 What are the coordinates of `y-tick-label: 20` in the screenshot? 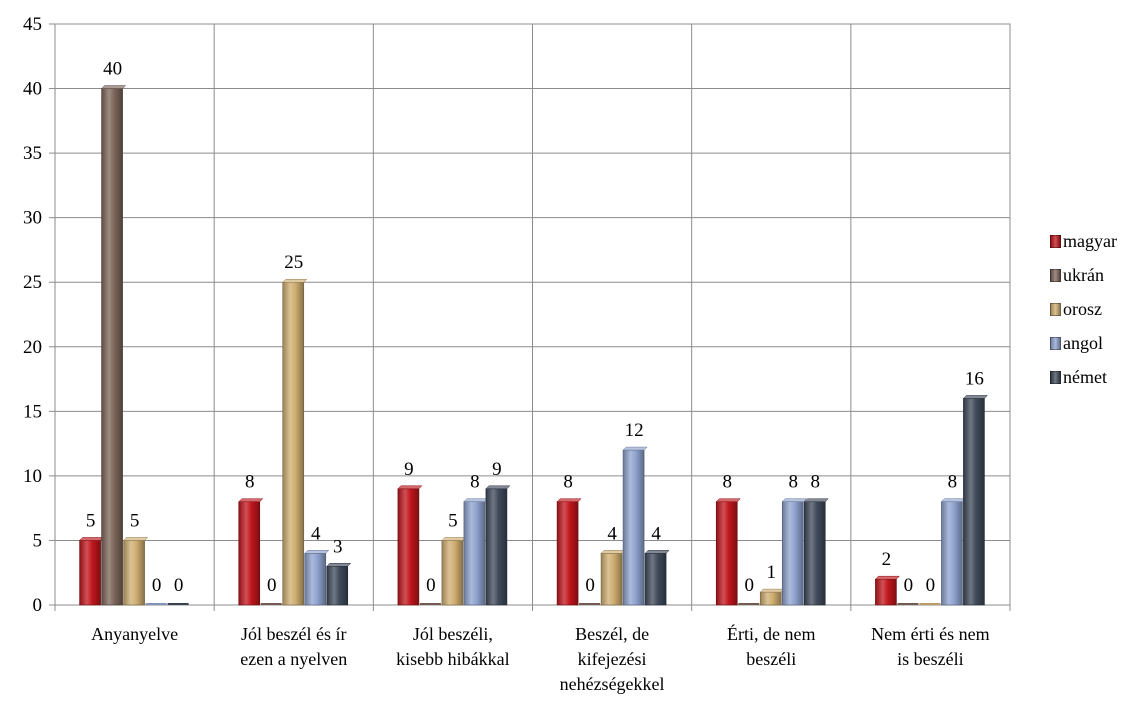 It's located at (32, 347).